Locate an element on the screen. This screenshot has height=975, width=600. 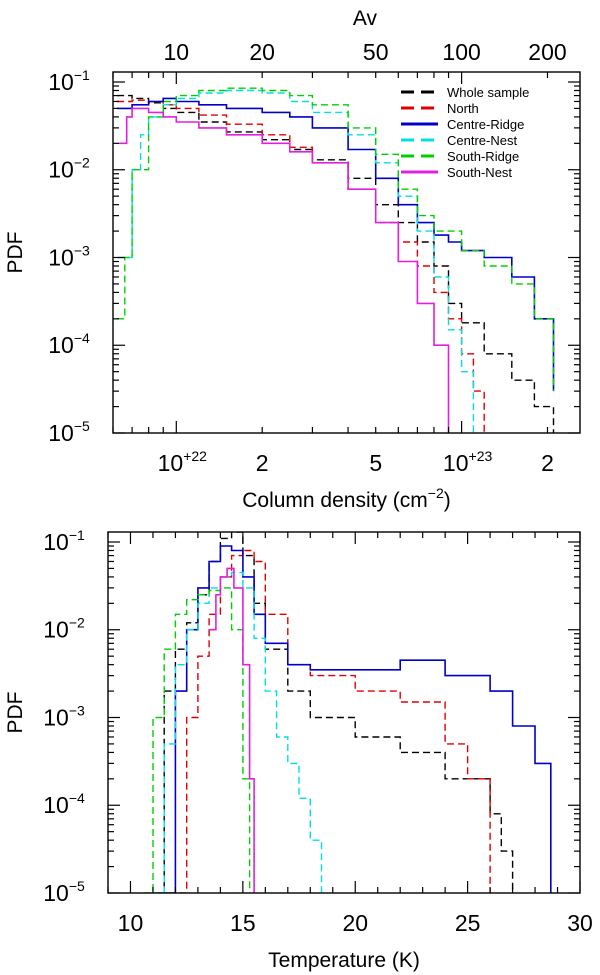
x-axis-title-text: Column density (cm is located at coordinates (335, 500).